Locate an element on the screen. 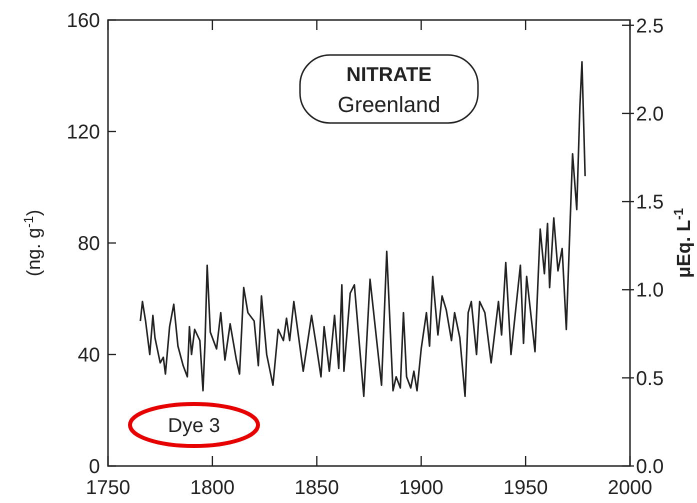 Image resolution: width=697 pixels, height=503 pixels. annotation: Dye 3 is located at coordinates (194, 426).